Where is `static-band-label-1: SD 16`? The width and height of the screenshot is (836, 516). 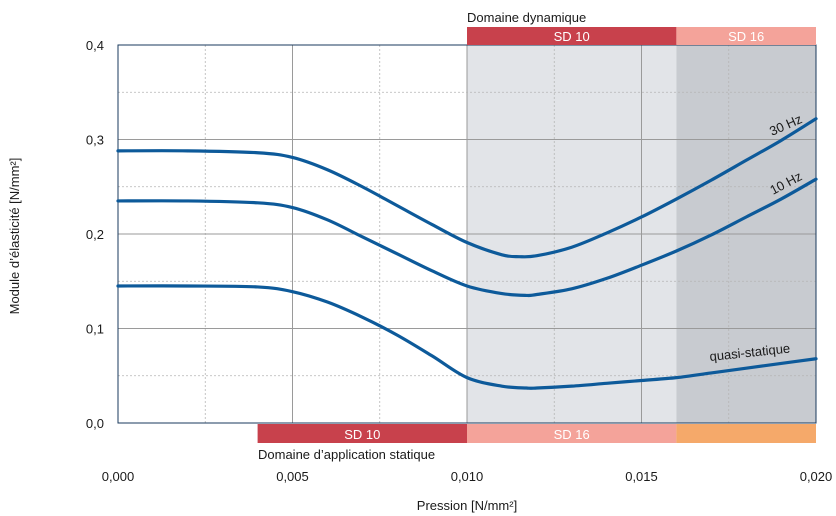
static-band-label-1: SD 16 is located at coordinates (572, 434).